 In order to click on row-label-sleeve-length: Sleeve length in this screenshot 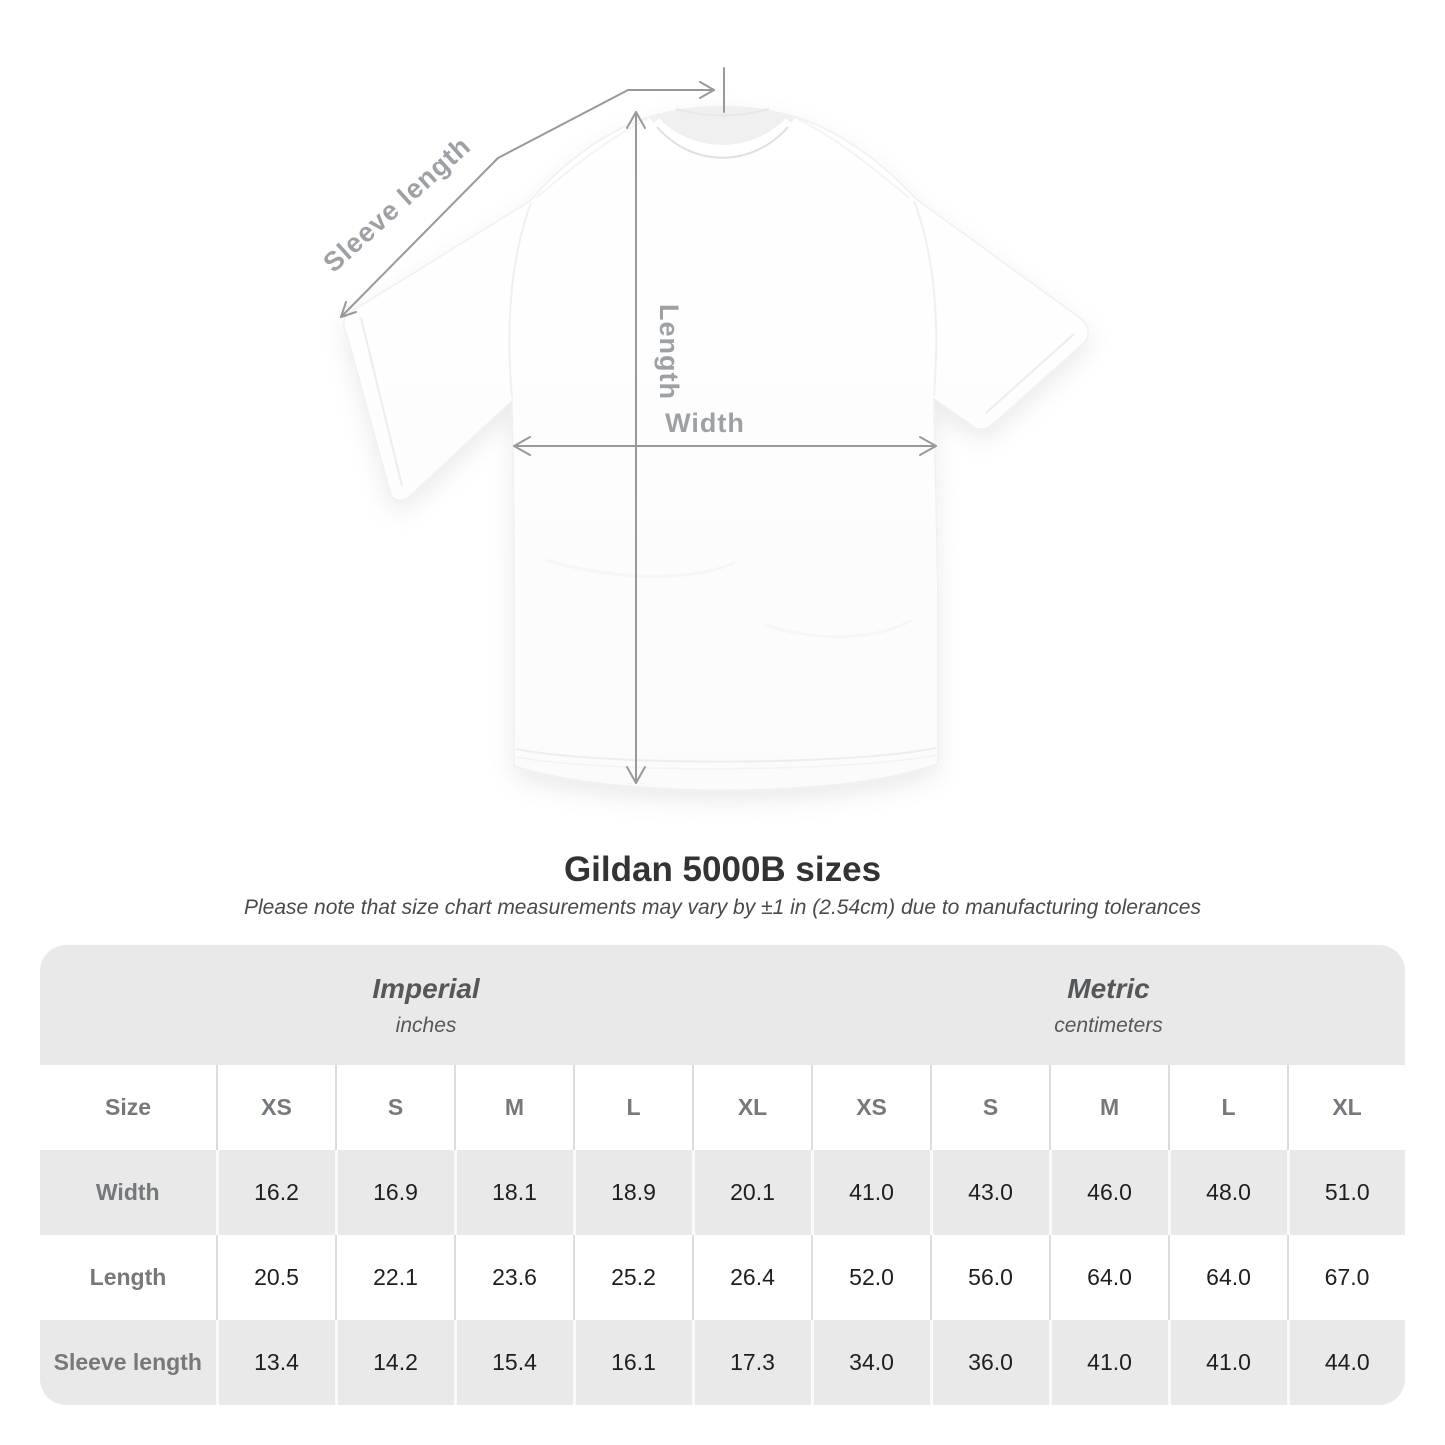, I will do `click(128, 1363)`.